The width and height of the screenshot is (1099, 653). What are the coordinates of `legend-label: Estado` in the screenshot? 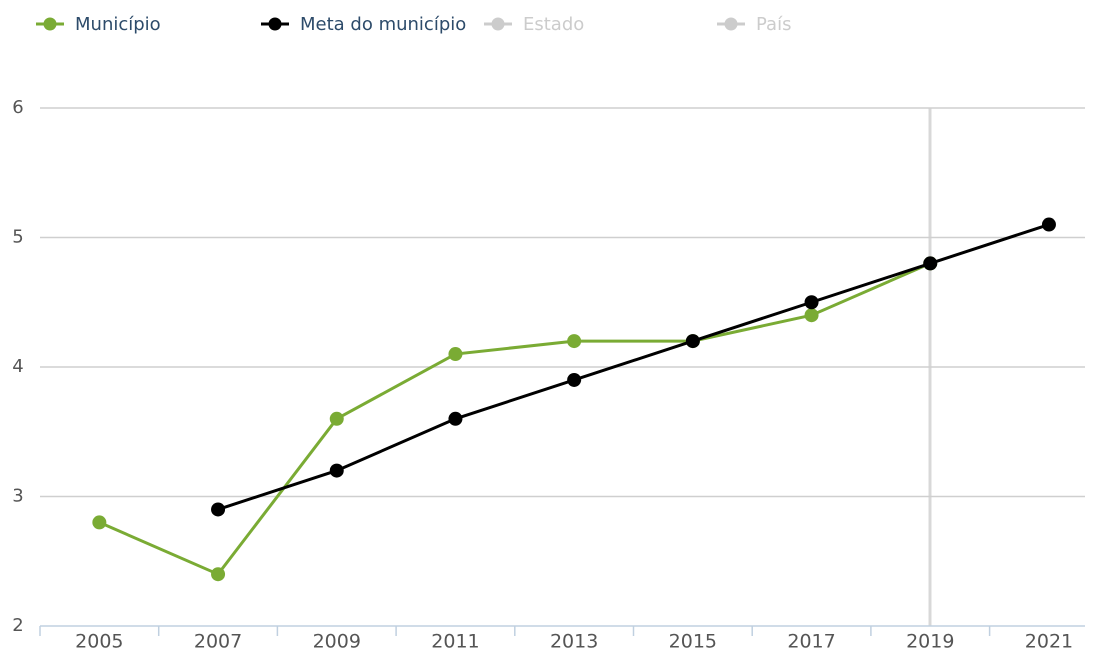 It's located at (553, 24).